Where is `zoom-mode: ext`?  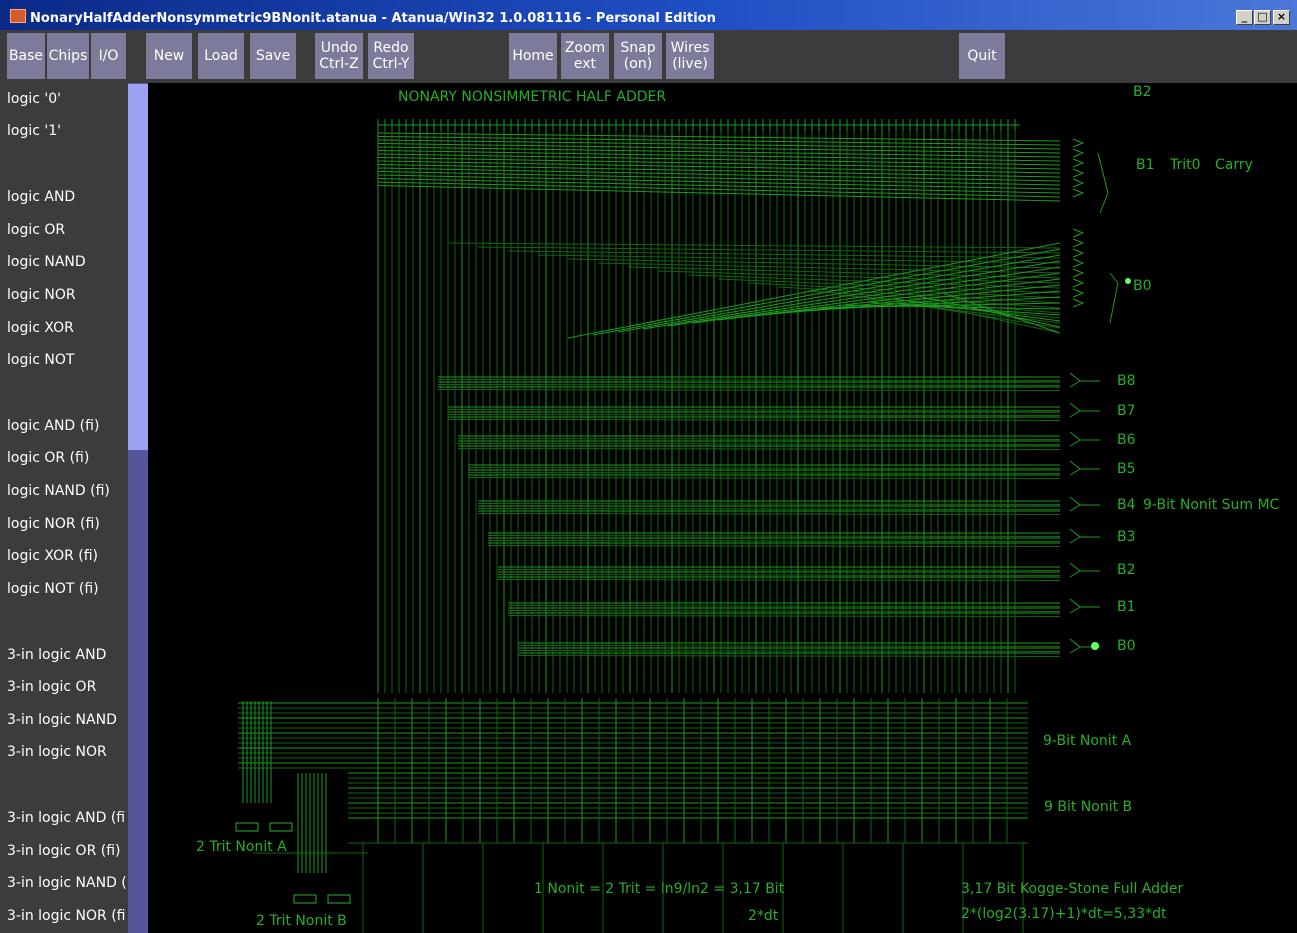 zoom-mode: ext is located at coordinates (585, 64).